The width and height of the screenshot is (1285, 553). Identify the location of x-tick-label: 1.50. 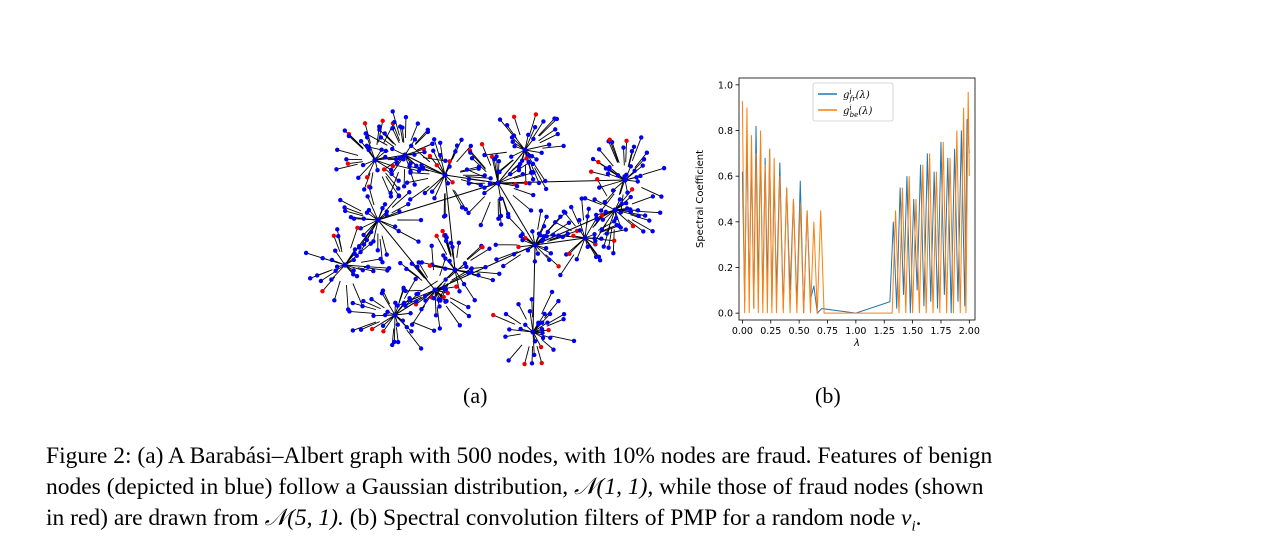
(912, 331).